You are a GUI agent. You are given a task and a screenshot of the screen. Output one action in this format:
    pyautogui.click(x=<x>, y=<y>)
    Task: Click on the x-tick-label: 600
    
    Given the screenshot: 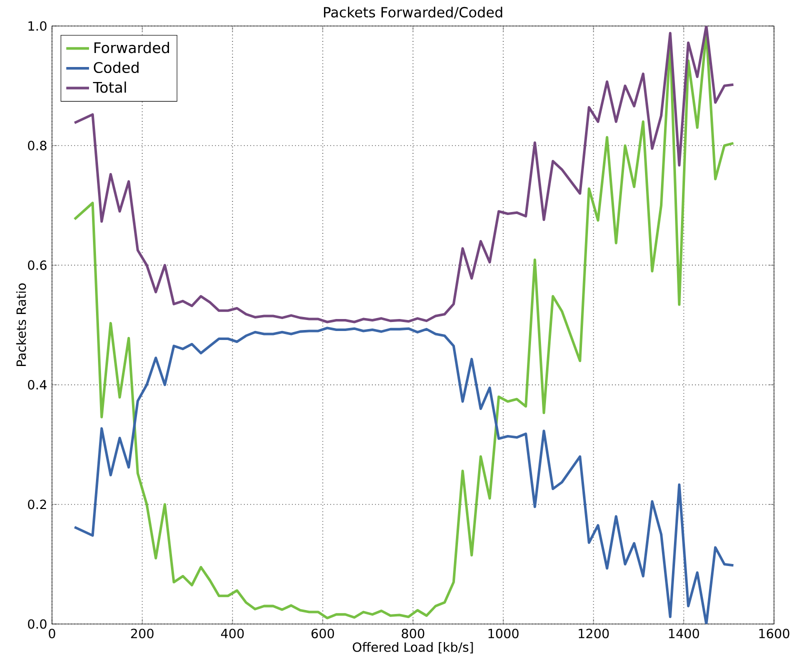 What is the action you would take?
    pyautogui.click(x=323, y=633)
    